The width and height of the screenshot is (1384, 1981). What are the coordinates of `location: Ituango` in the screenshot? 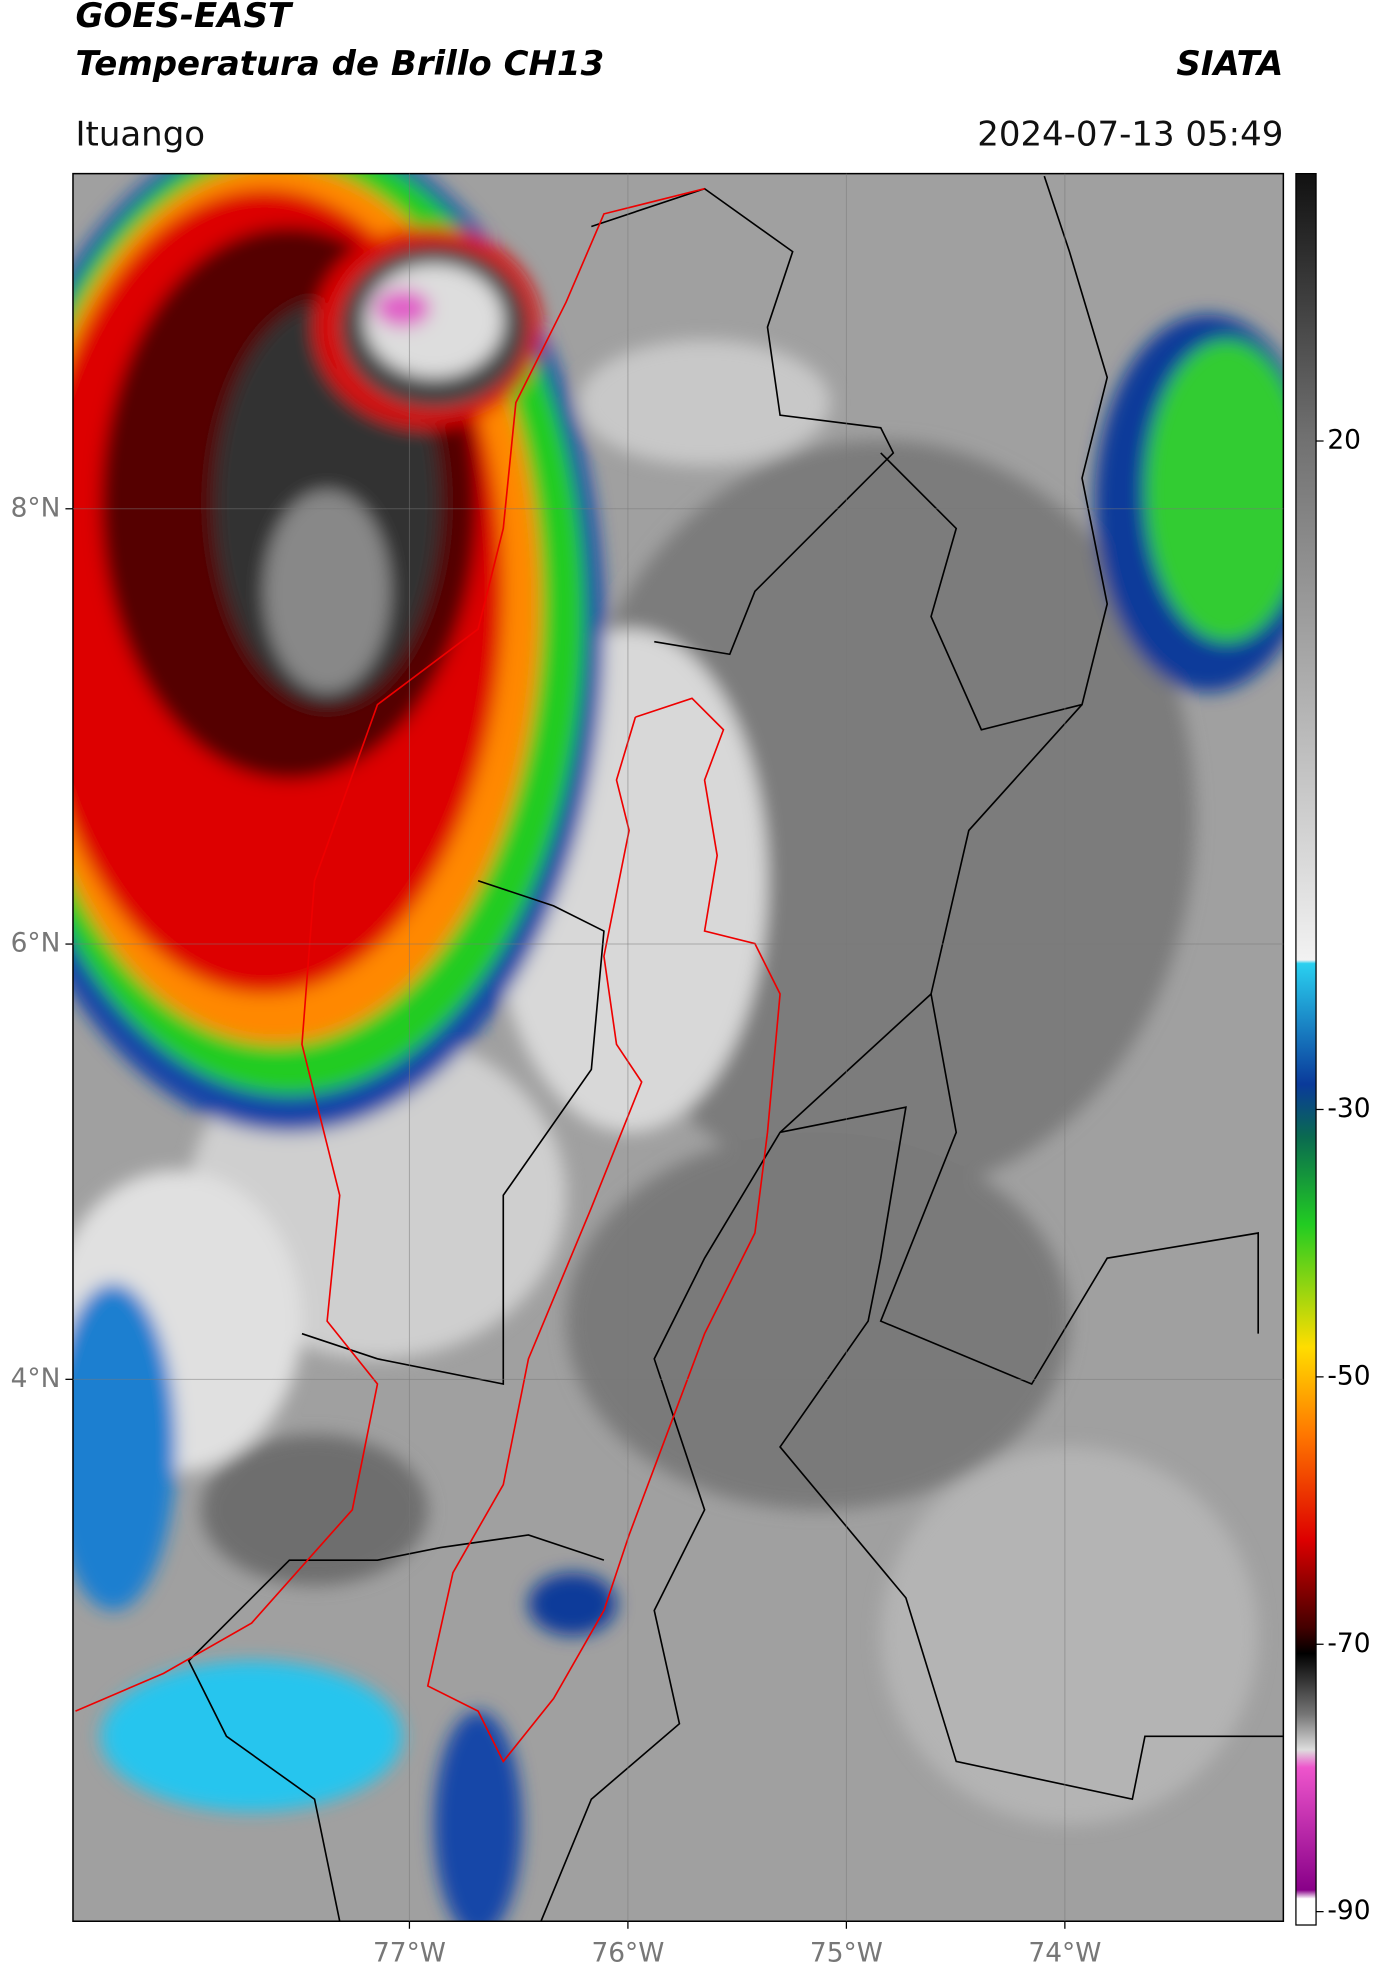 It's located at (140, 134).